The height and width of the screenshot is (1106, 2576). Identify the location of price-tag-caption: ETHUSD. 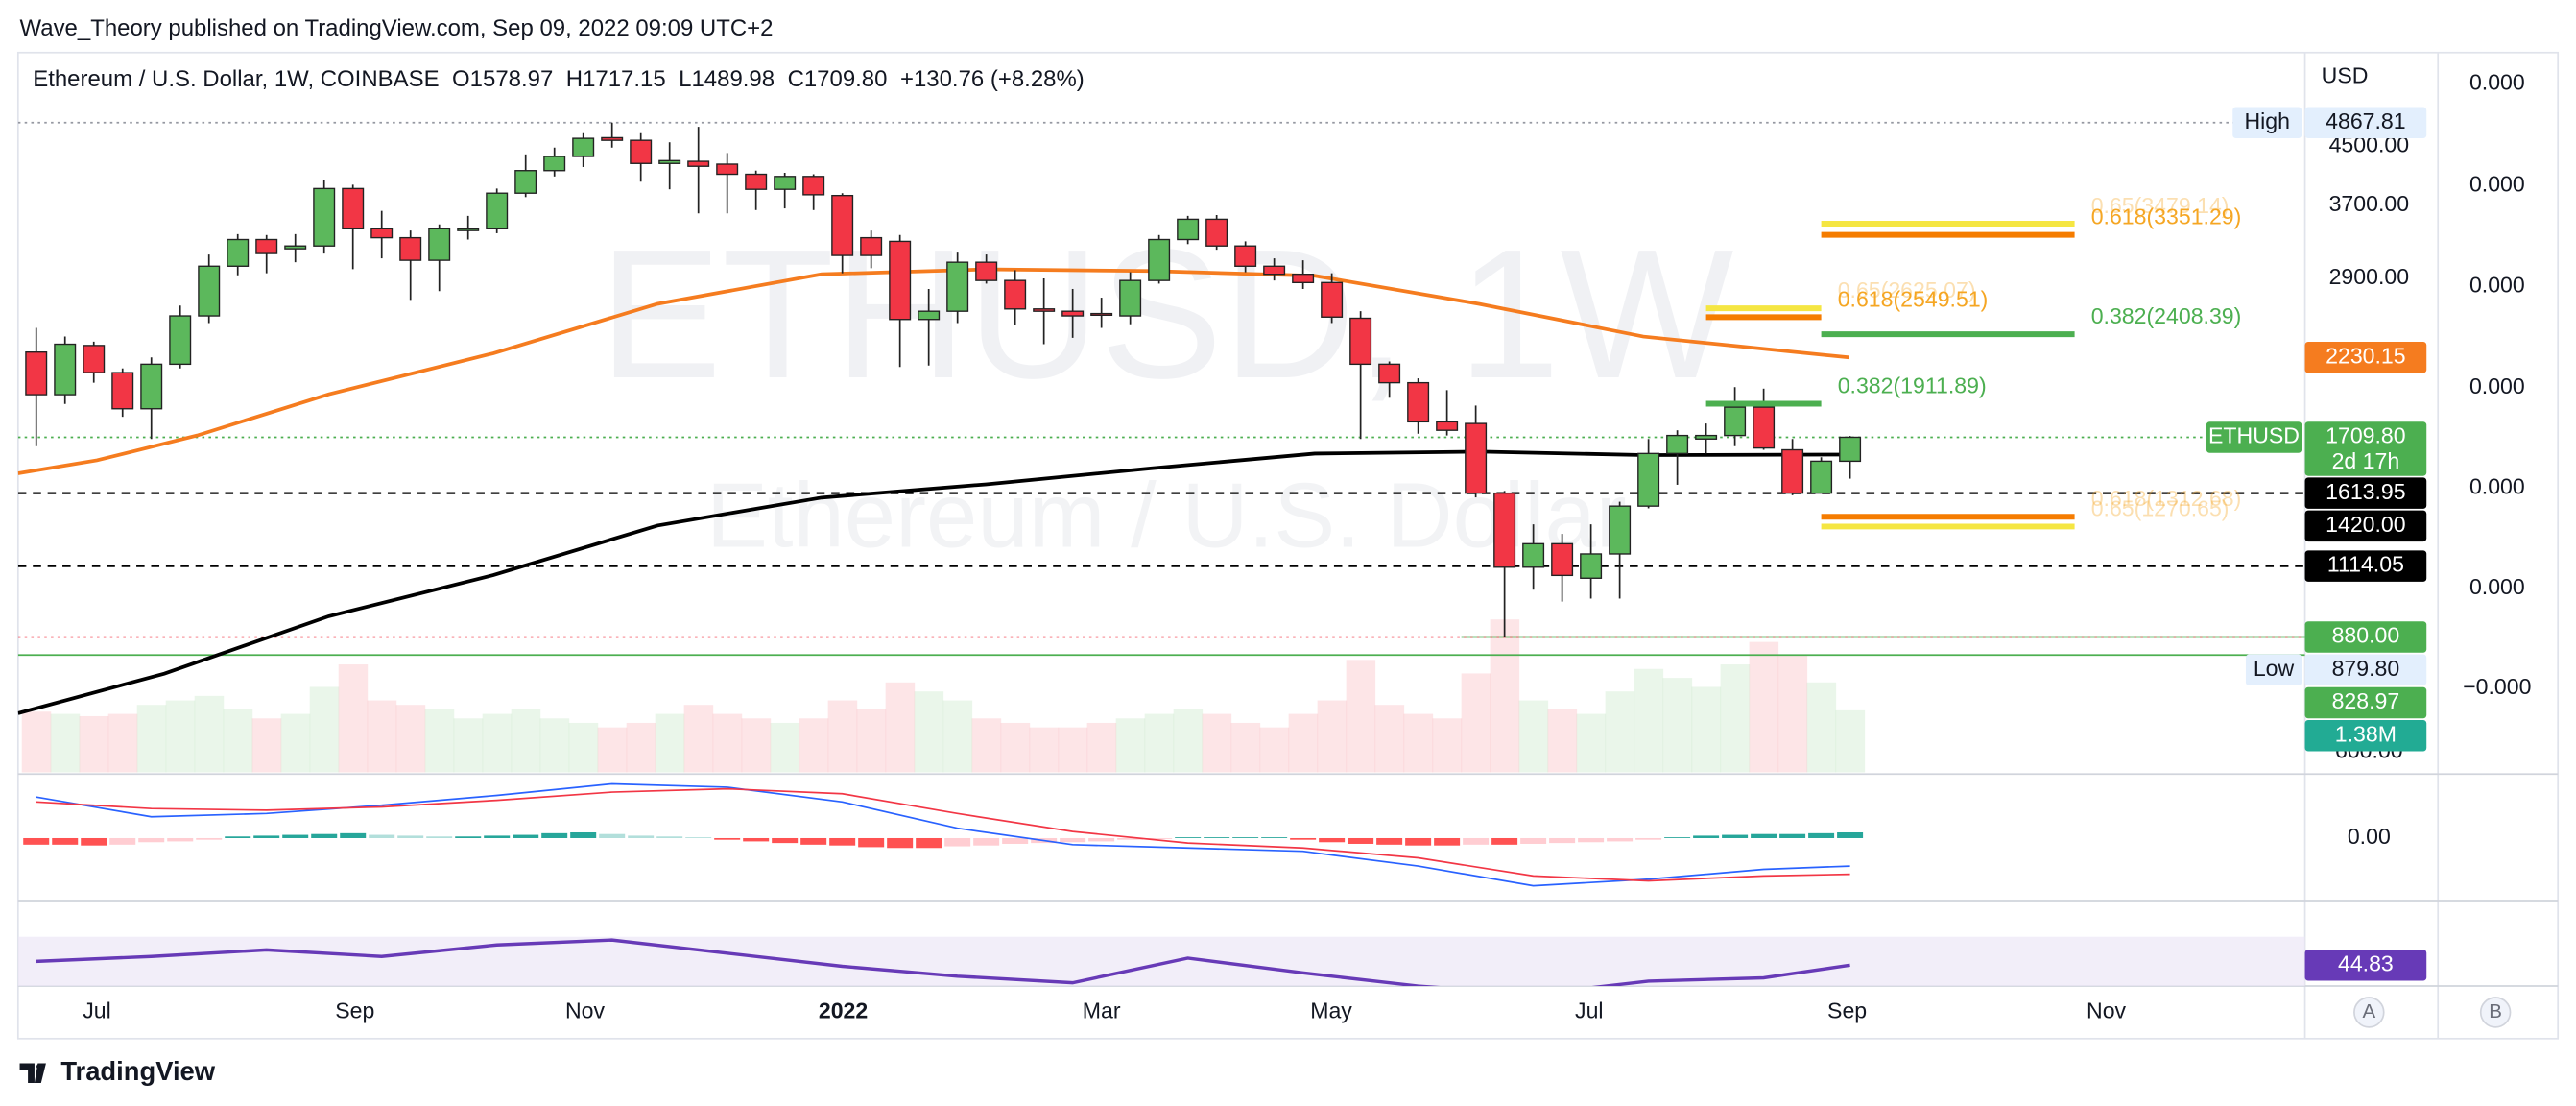
(2254, 435).